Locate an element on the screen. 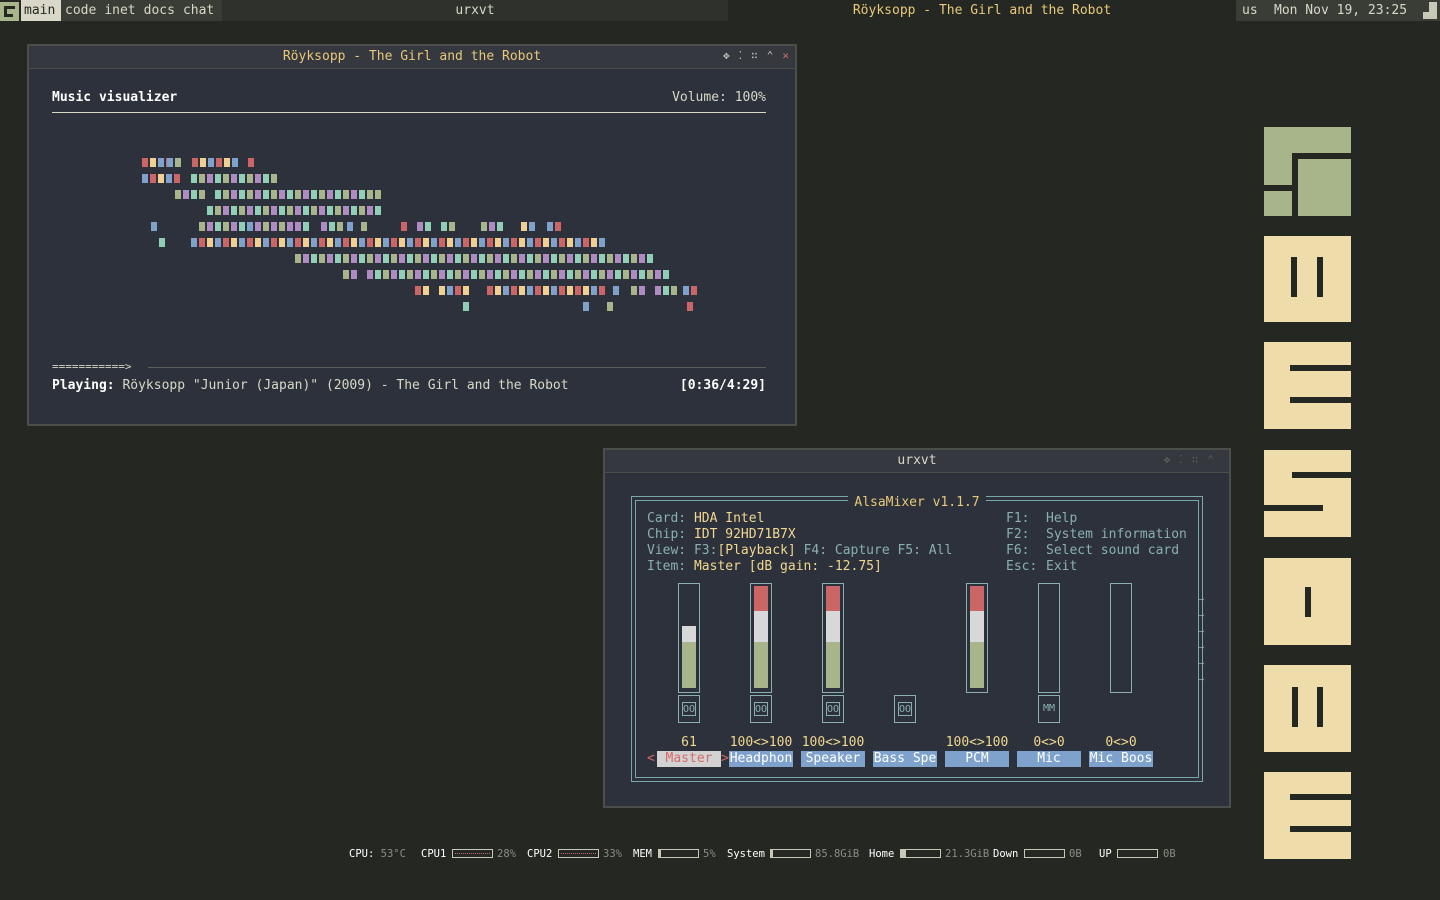  channel-value: 0<>0 is located at coordinates (1121, 742).